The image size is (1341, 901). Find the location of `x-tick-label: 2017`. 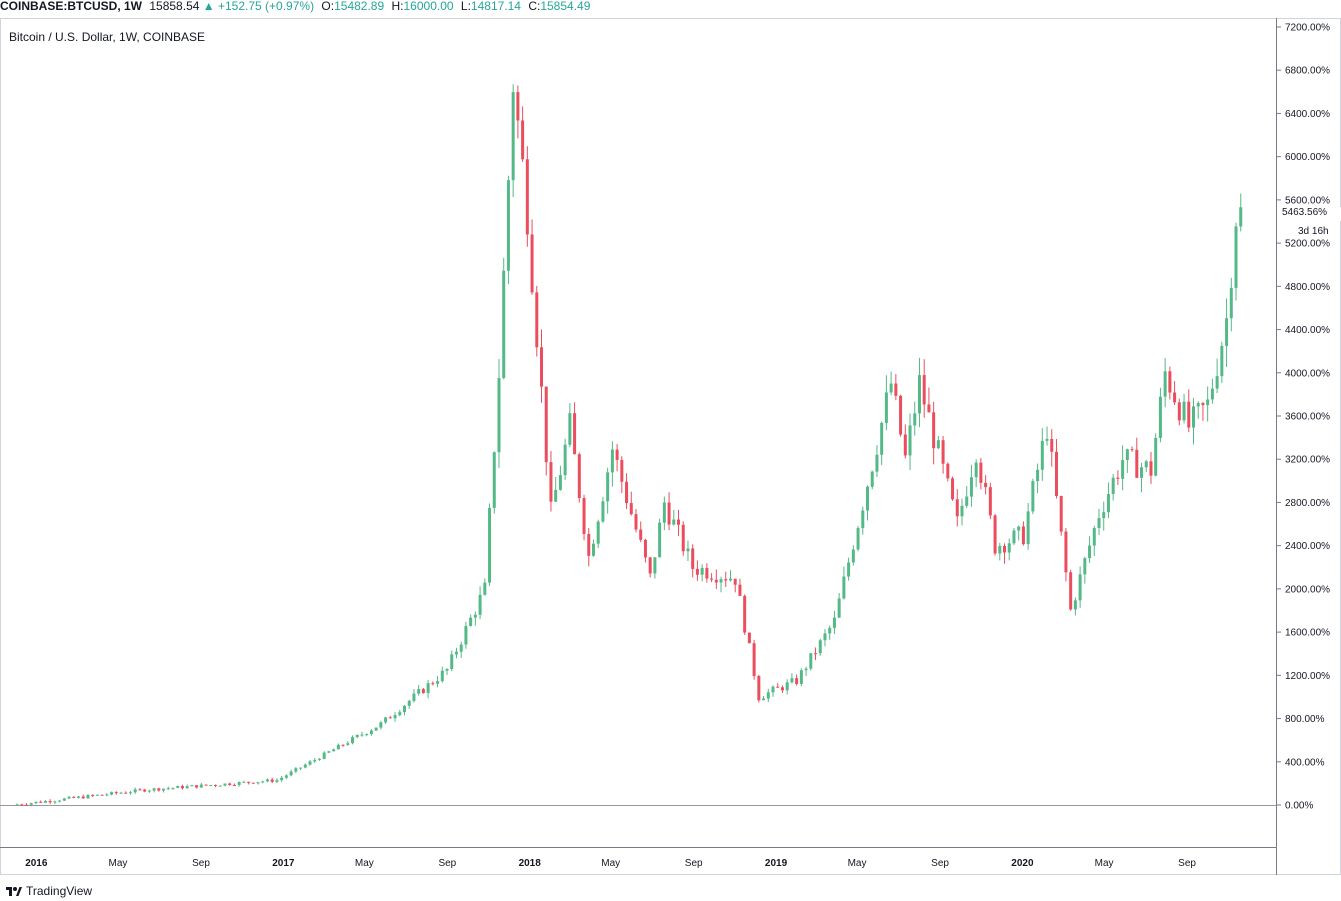

x-tick-label: 2017 is located at coordinates (283, 863).